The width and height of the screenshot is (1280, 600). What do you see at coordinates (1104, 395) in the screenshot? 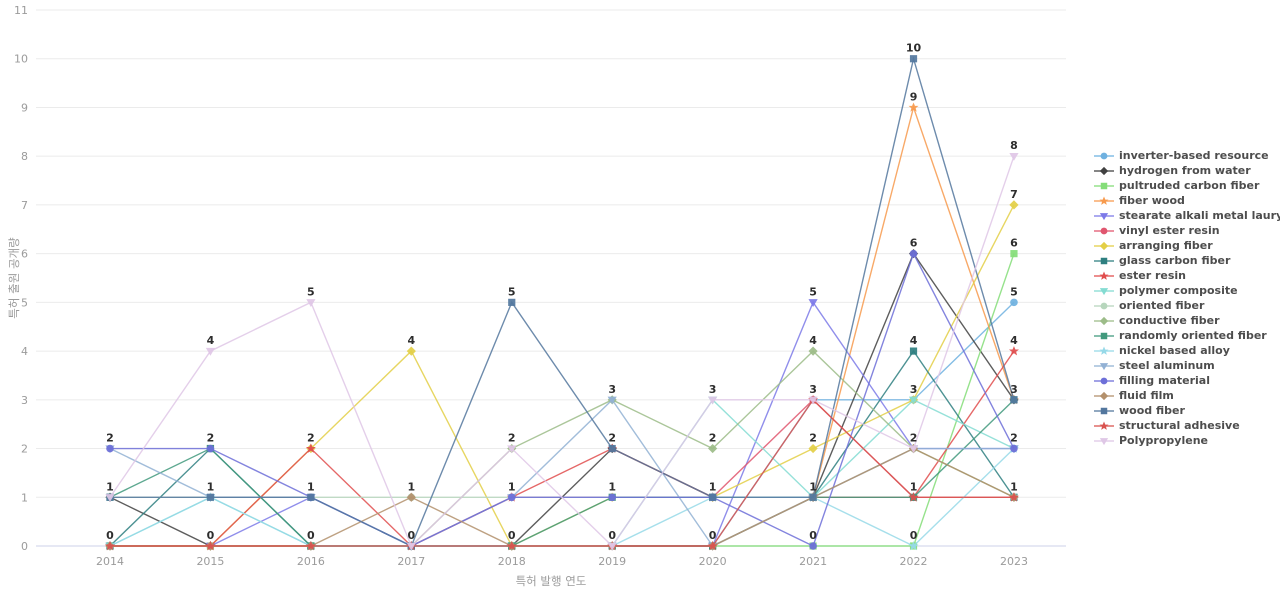
I see `fluid-film-marker-icon` at bounding box center [1104, 395].